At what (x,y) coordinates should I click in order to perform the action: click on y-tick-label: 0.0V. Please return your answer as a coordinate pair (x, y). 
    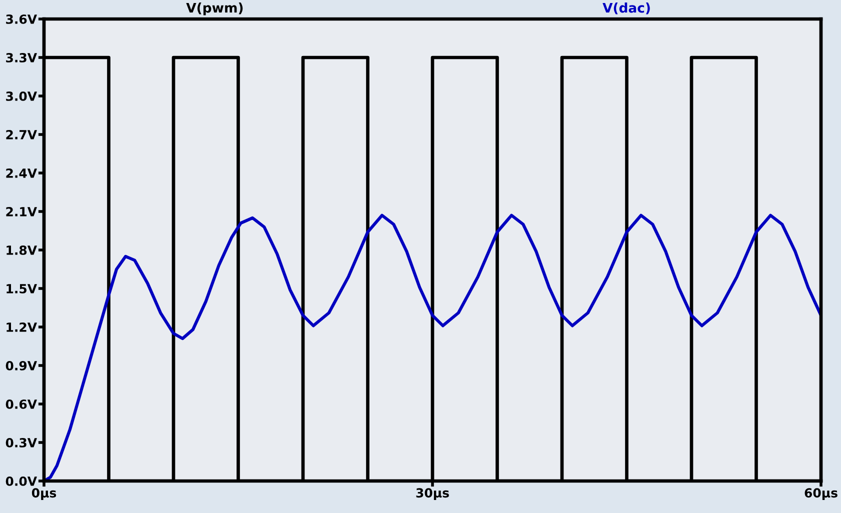
    Looking at the image, I should click on (21, 481).